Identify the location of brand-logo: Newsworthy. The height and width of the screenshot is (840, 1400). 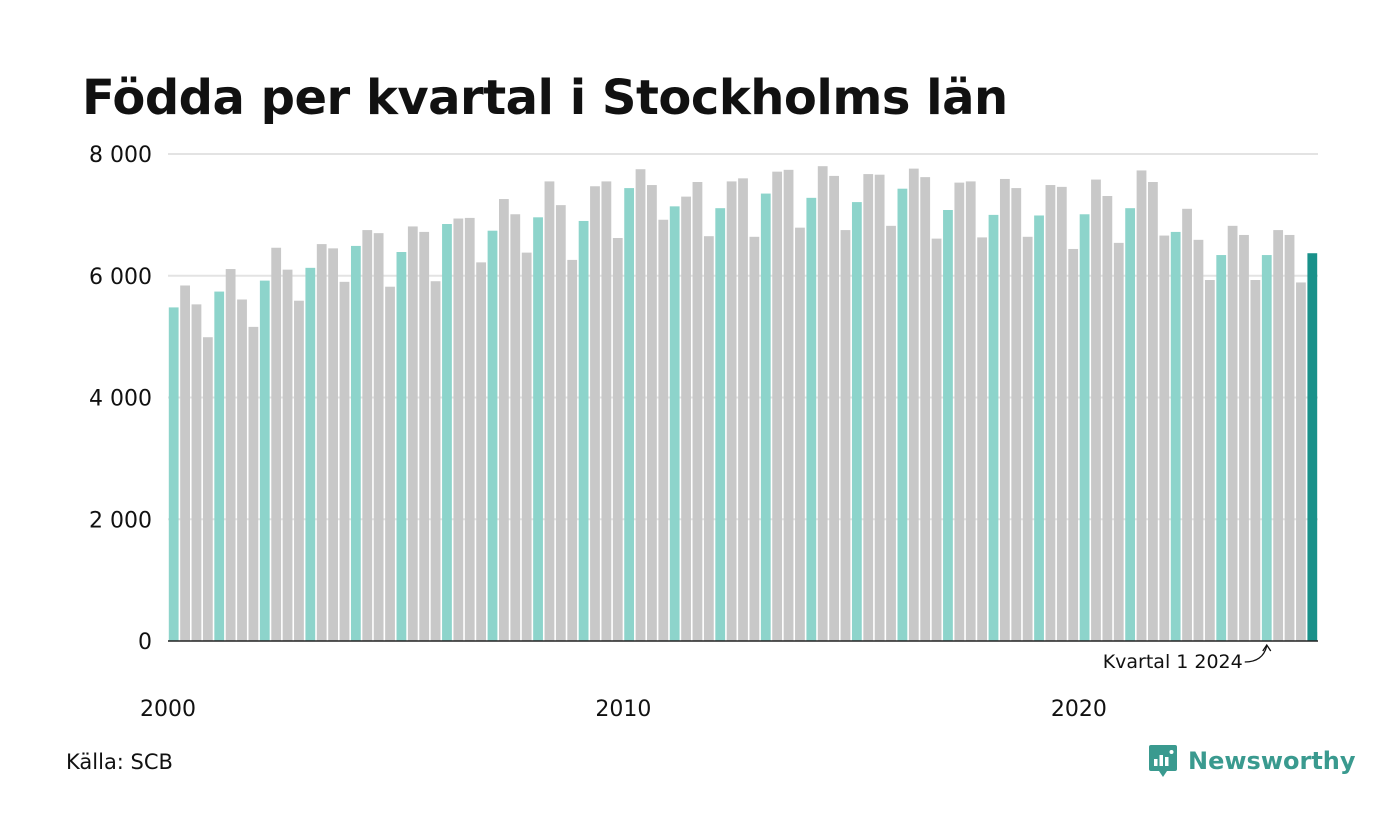
(1252, 761).